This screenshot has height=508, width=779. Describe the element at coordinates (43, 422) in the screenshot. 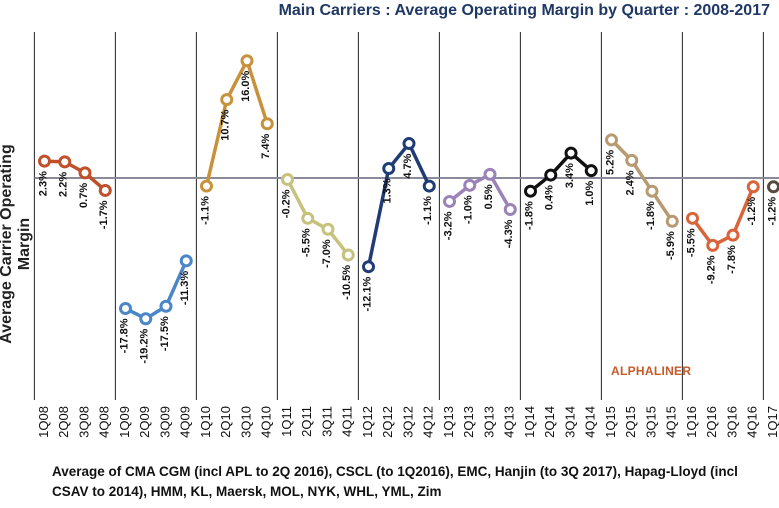

I see `x-tick-label: 1Q08` at that location.